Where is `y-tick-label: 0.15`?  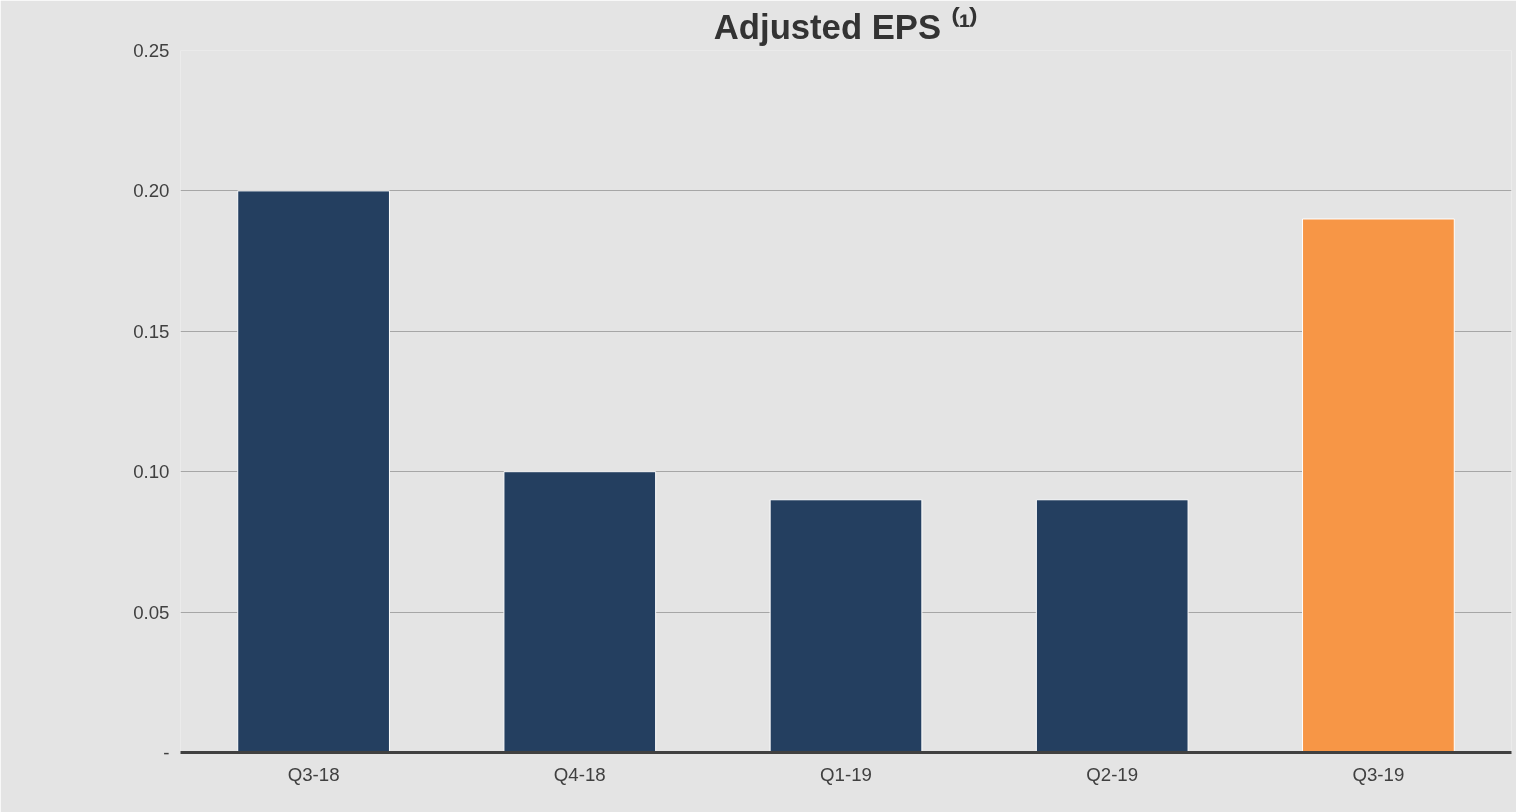
y-tick-label: 0.15 is located at coordinates (151, 331).